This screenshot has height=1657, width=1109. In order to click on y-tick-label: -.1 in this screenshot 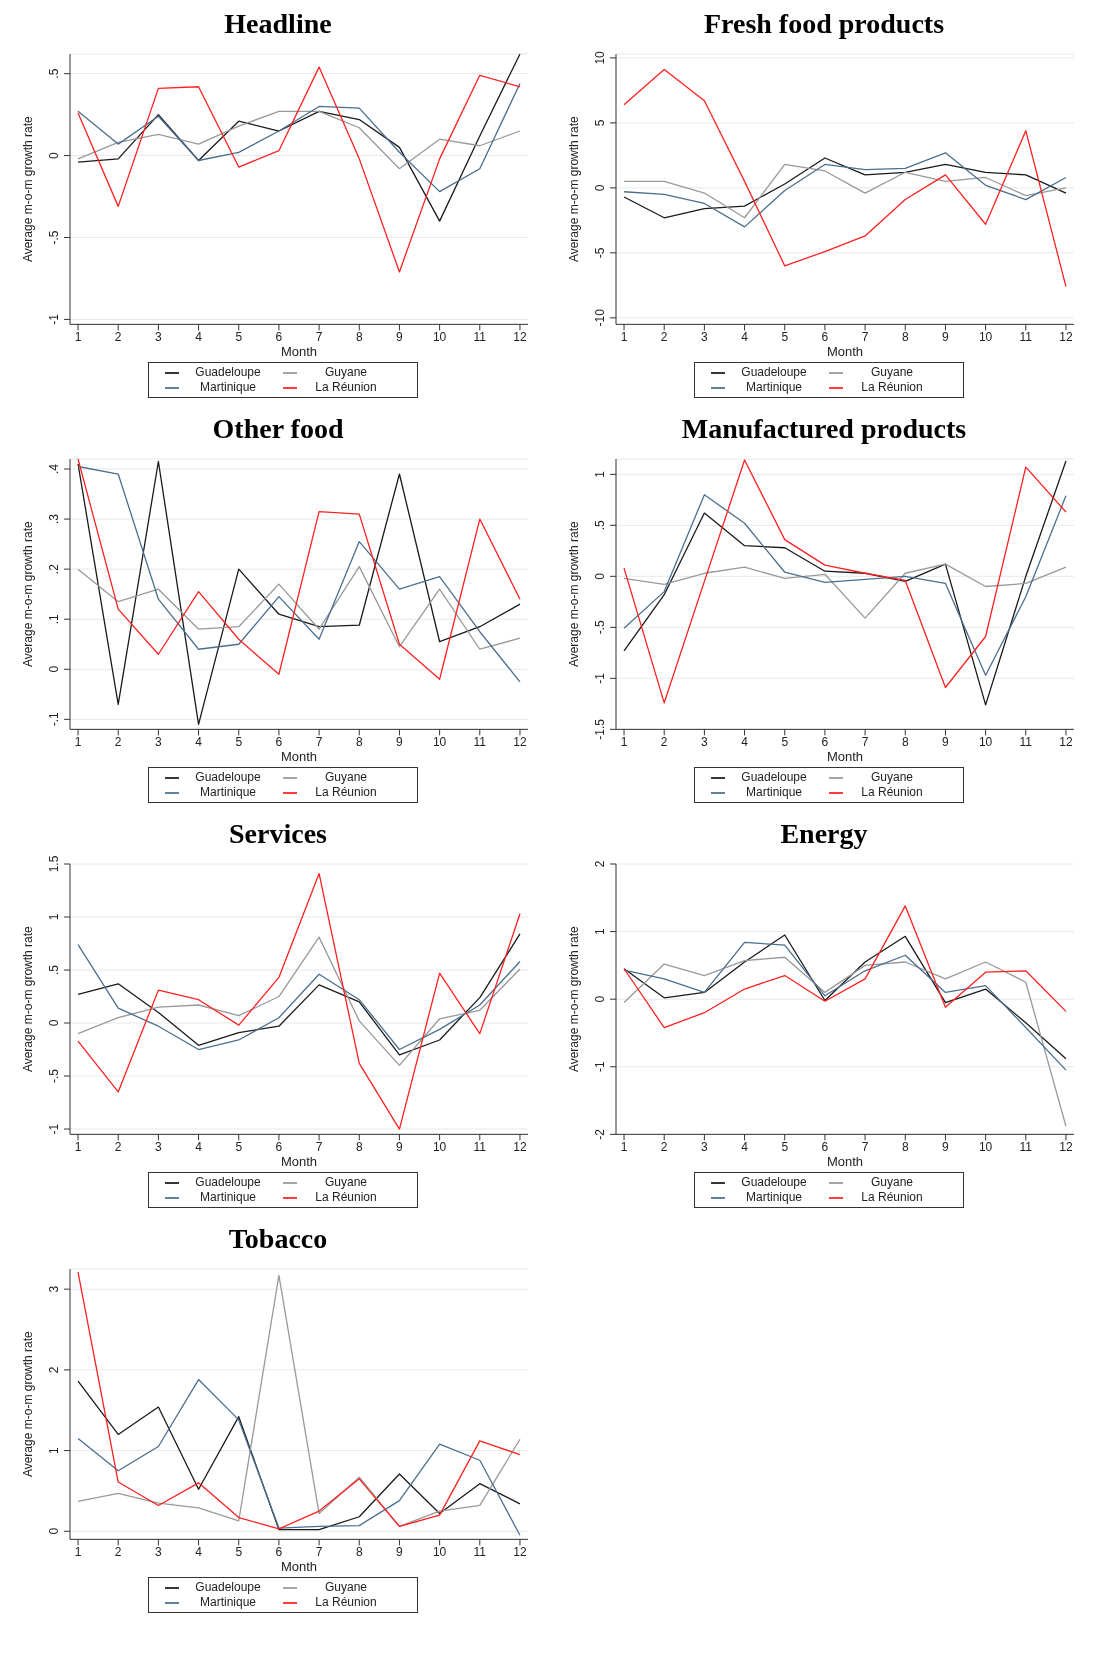, I will do `click(54, 719)`.